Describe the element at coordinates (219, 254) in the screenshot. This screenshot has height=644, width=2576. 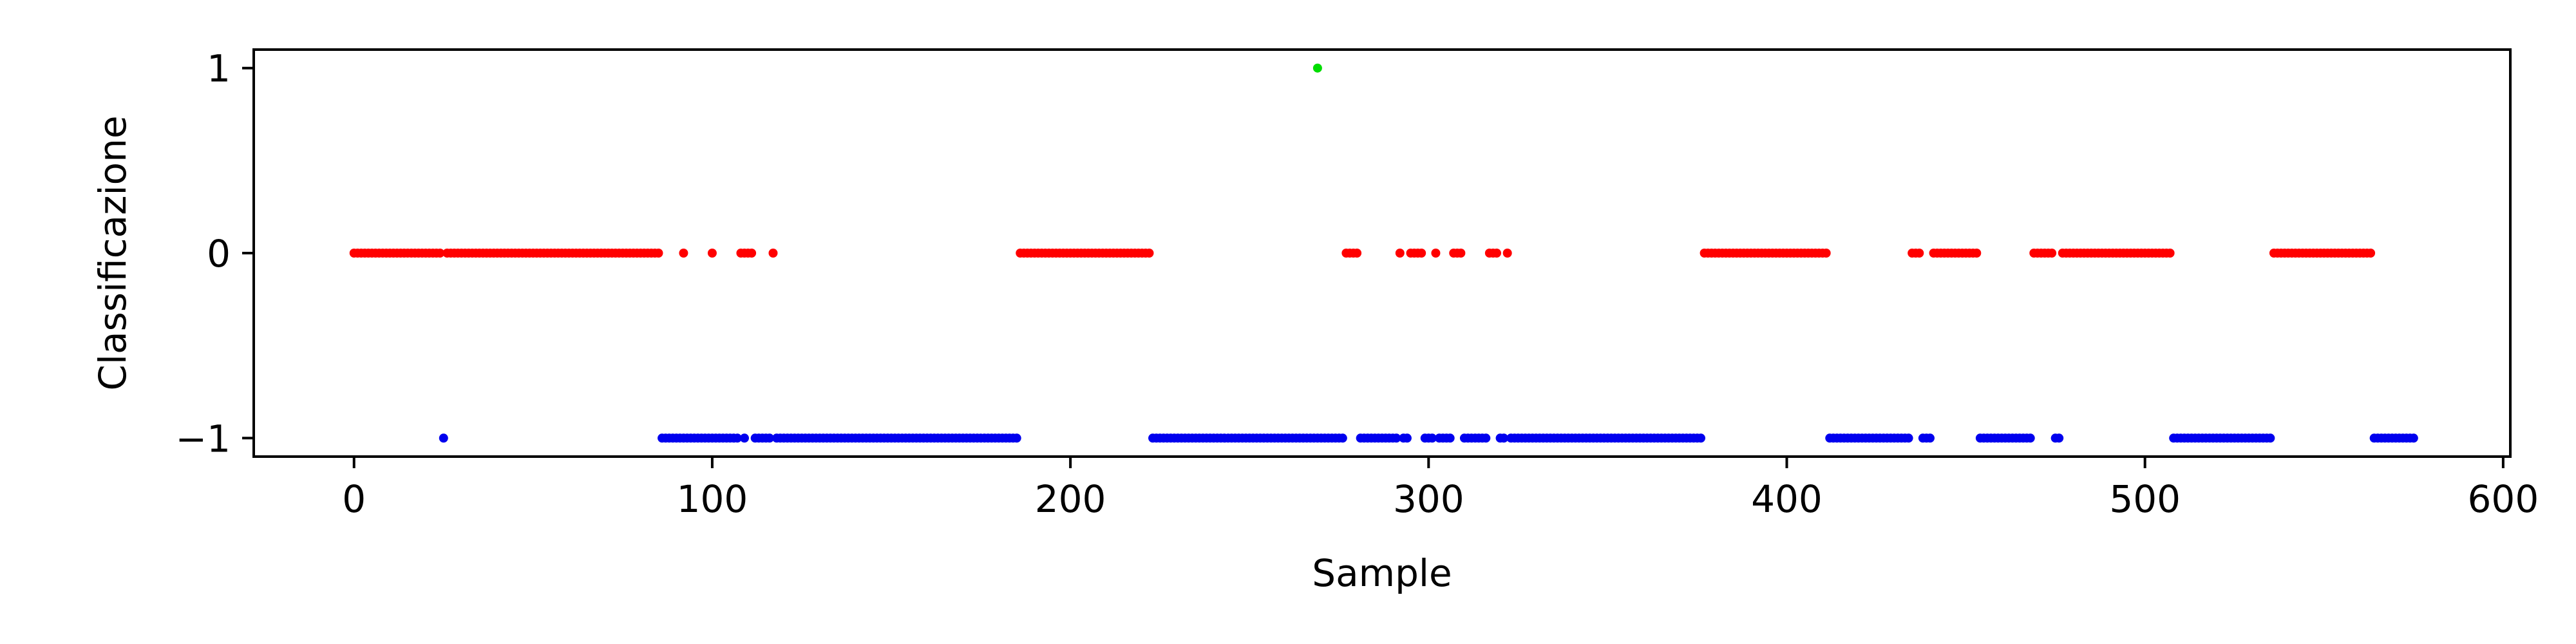
I see `y-tick-label: 0` at that location.